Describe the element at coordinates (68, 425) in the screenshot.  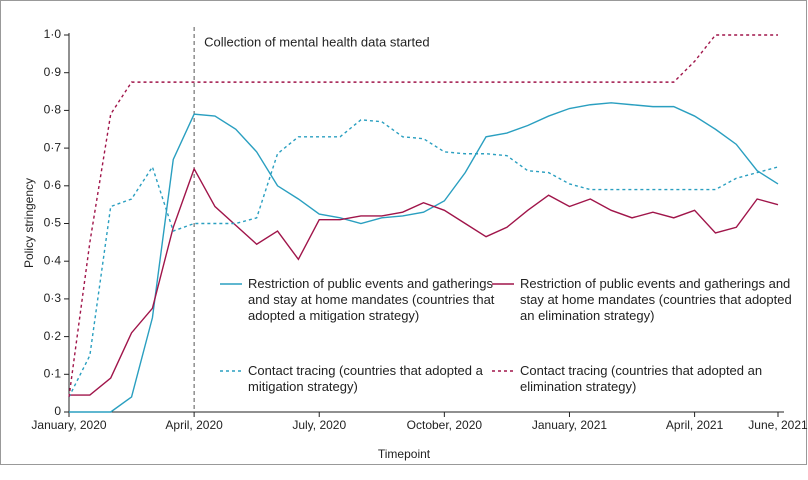
I see `x-tick-label: January, 2020` at that location.